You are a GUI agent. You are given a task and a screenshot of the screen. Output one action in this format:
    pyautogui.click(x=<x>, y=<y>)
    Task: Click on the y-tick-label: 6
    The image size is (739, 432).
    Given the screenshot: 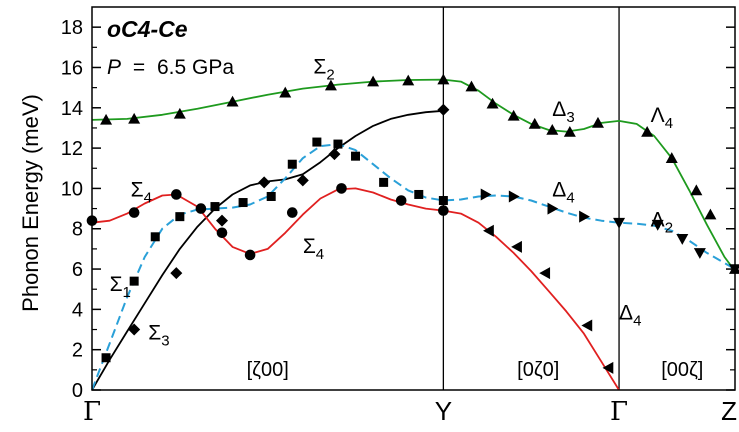 What is the action you would take?
    pyautogui.click(x=77, y=270)
    